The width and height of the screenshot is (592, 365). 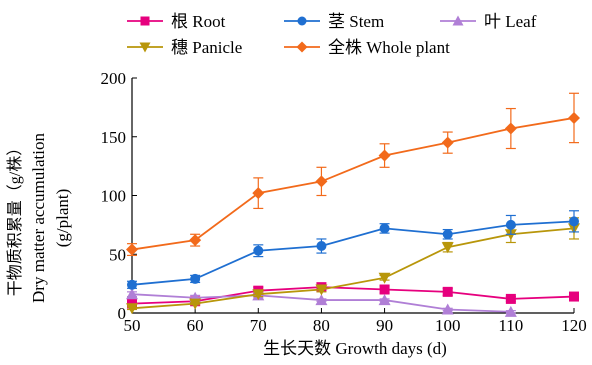 What do you see at coordinates (15, 218) in the screenshot?
I see `y-axis-label-line-1: 干物质积累量（g/株）` at bounding box center [15, 218].